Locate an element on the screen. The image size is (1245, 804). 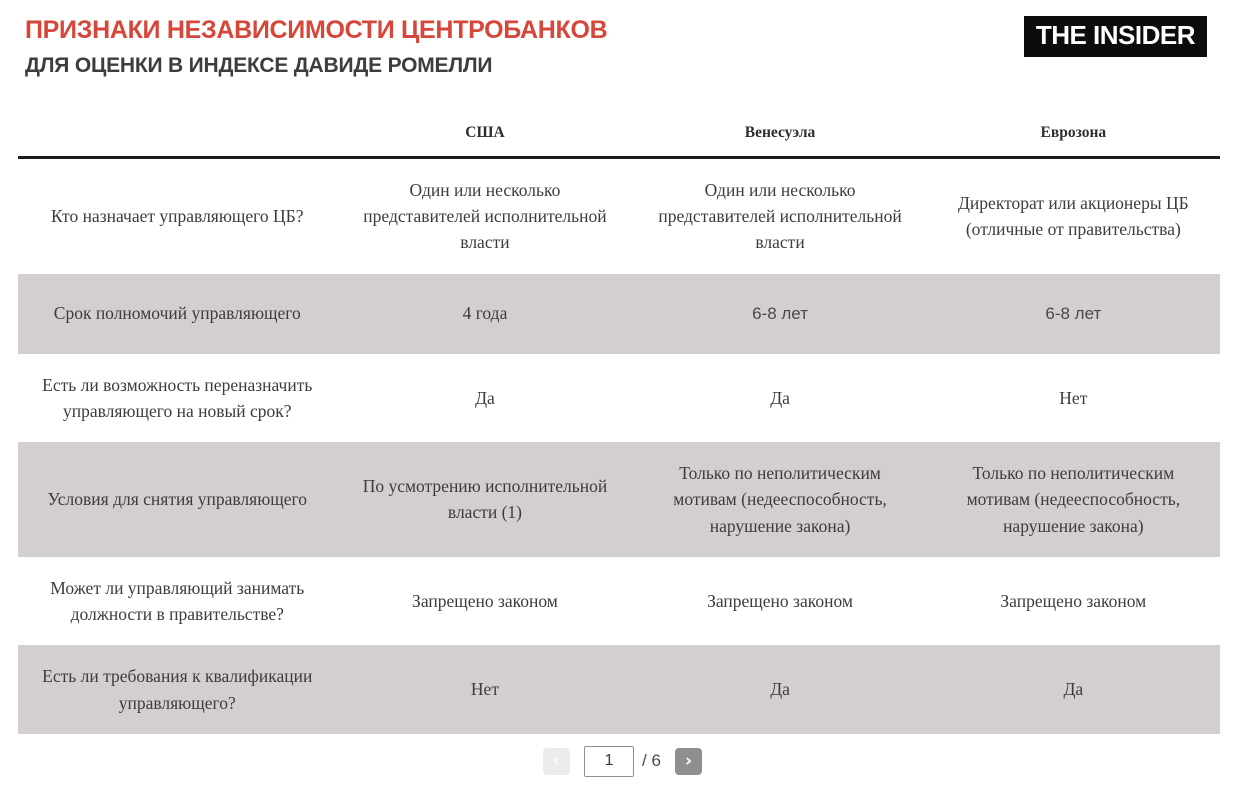
row-label-cell: Кто назначает управляющего ЦБ? is located at coordinates (177, 216).